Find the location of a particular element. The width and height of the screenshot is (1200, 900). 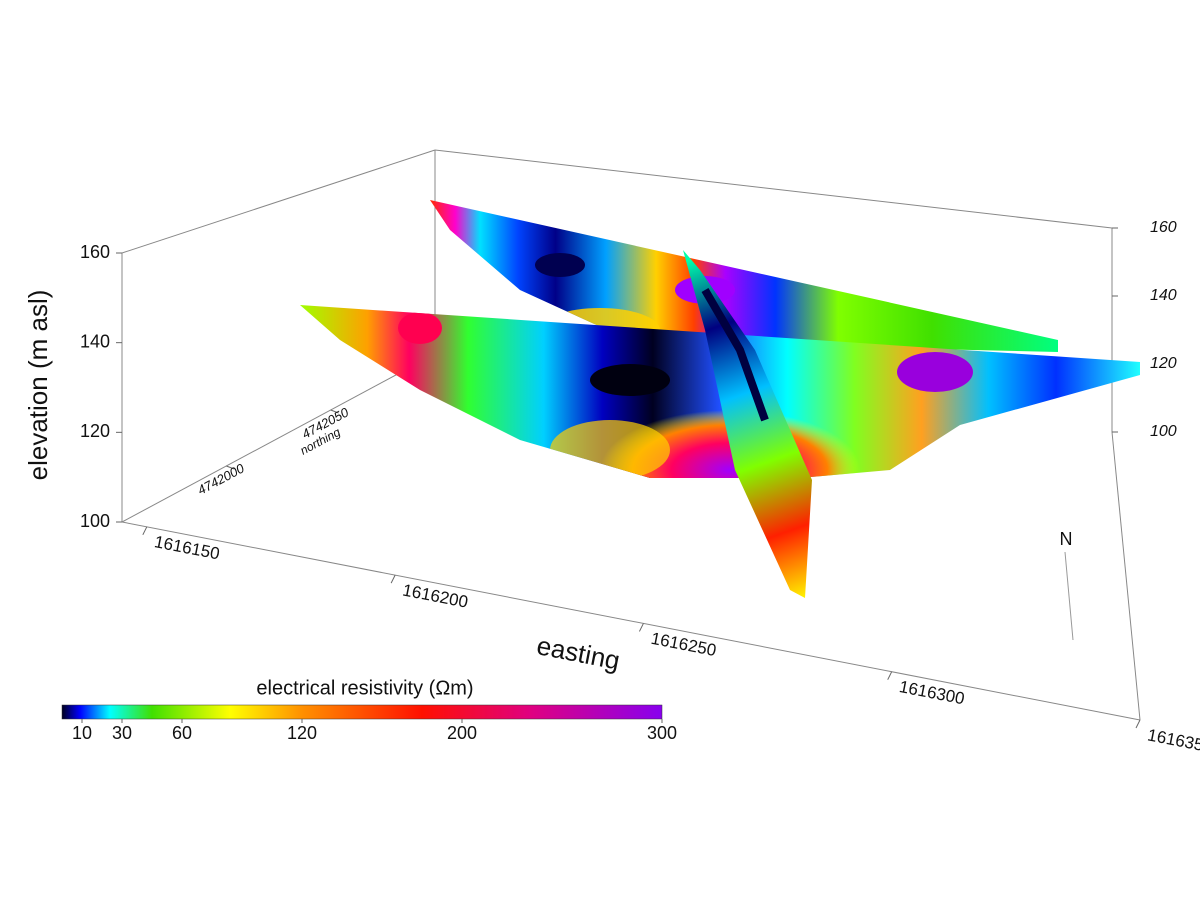

section-cross-core is located at coordinates (735, 354).